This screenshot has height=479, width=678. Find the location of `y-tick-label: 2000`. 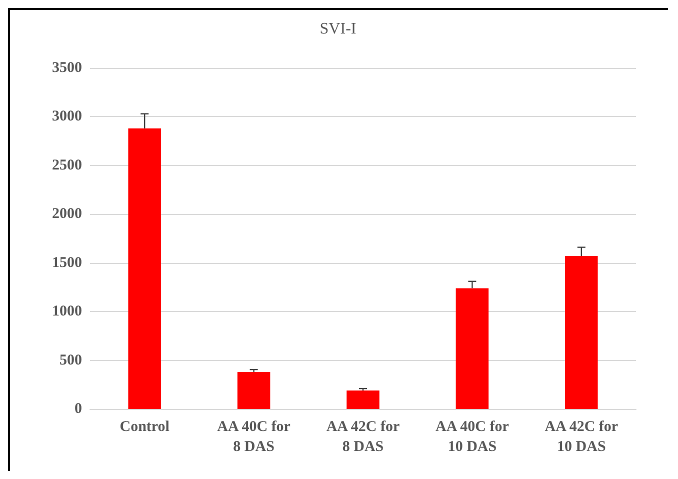

y-tick-label: 2000 is located at coordinates (67, 214).